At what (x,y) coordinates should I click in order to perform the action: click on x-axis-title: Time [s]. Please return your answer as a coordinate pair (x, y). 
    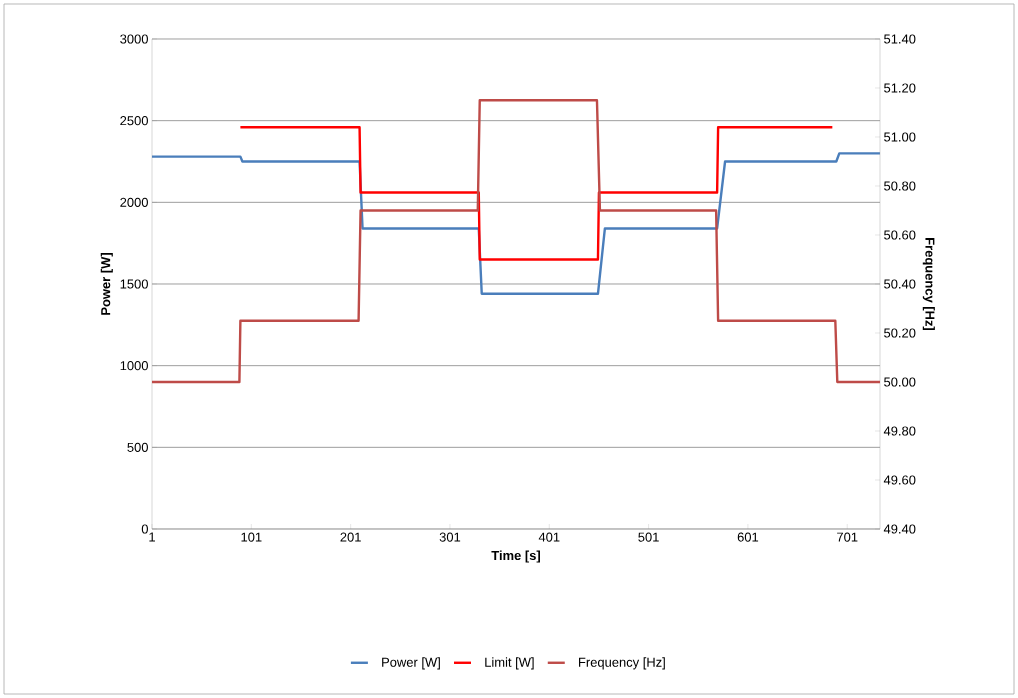
    Looking at the image, I should click on (515, 556).